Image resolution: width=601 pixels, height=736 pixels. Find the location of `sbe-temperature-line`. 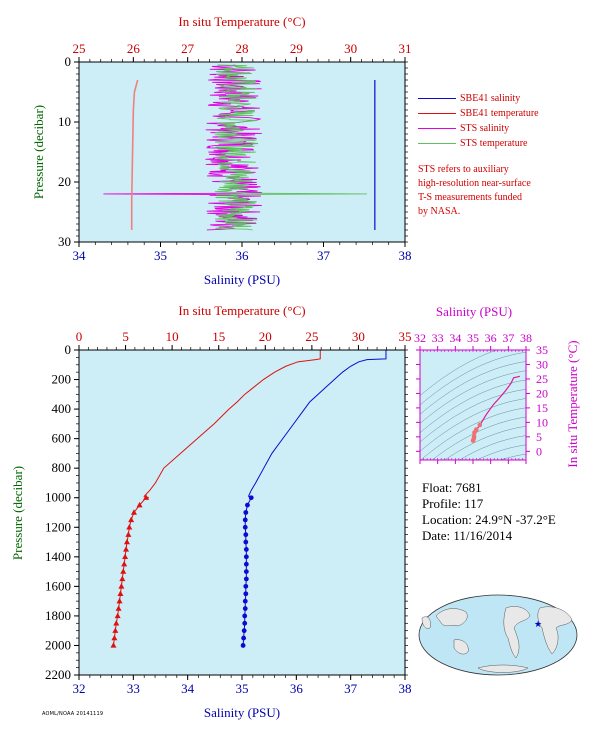

sbe-temperature-line is located at coordinates (134, 154).